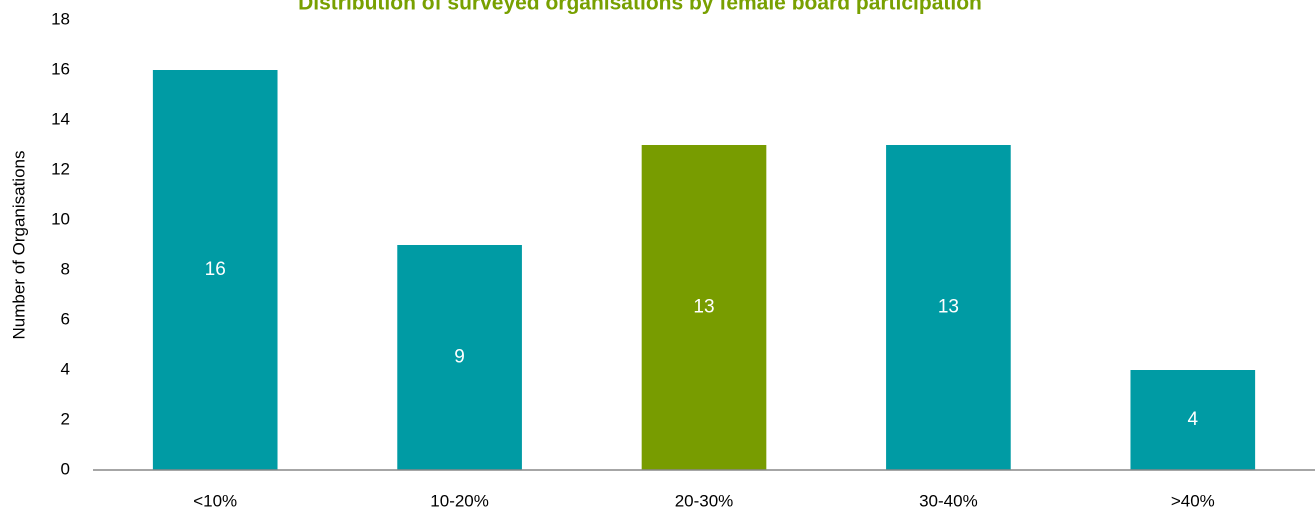 This screenshot has height=518, width=1316. I want to click on y-tick-label: 4, so click(65, 368).